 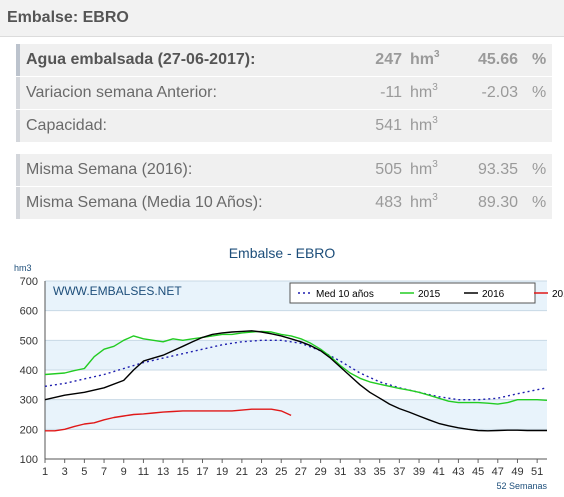 What do you see at coordinates (281, 472) in the screenshot?
I see `x-tick-label: 25` at bounding box center [281, 472].